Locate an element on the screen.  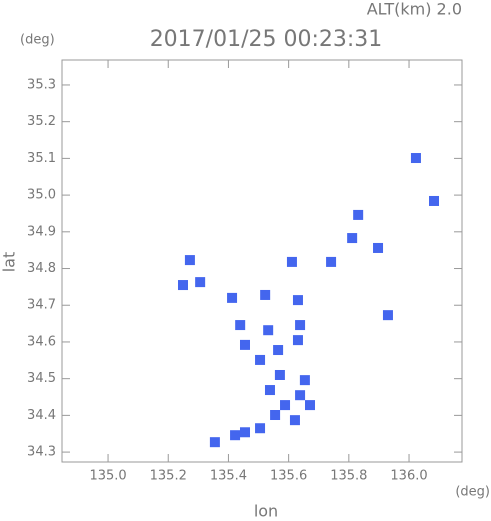
x-tick-label: 135.4 is located at coordinates (228, 476).